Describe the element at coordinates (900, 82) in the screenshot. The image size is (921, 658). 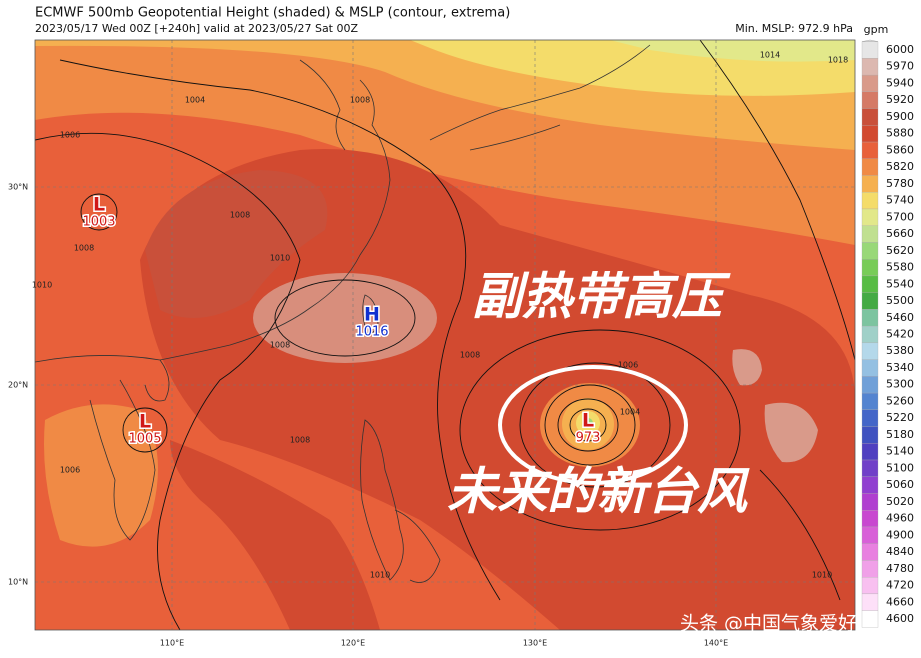
I see `colorbar-label: 5940` at that location.